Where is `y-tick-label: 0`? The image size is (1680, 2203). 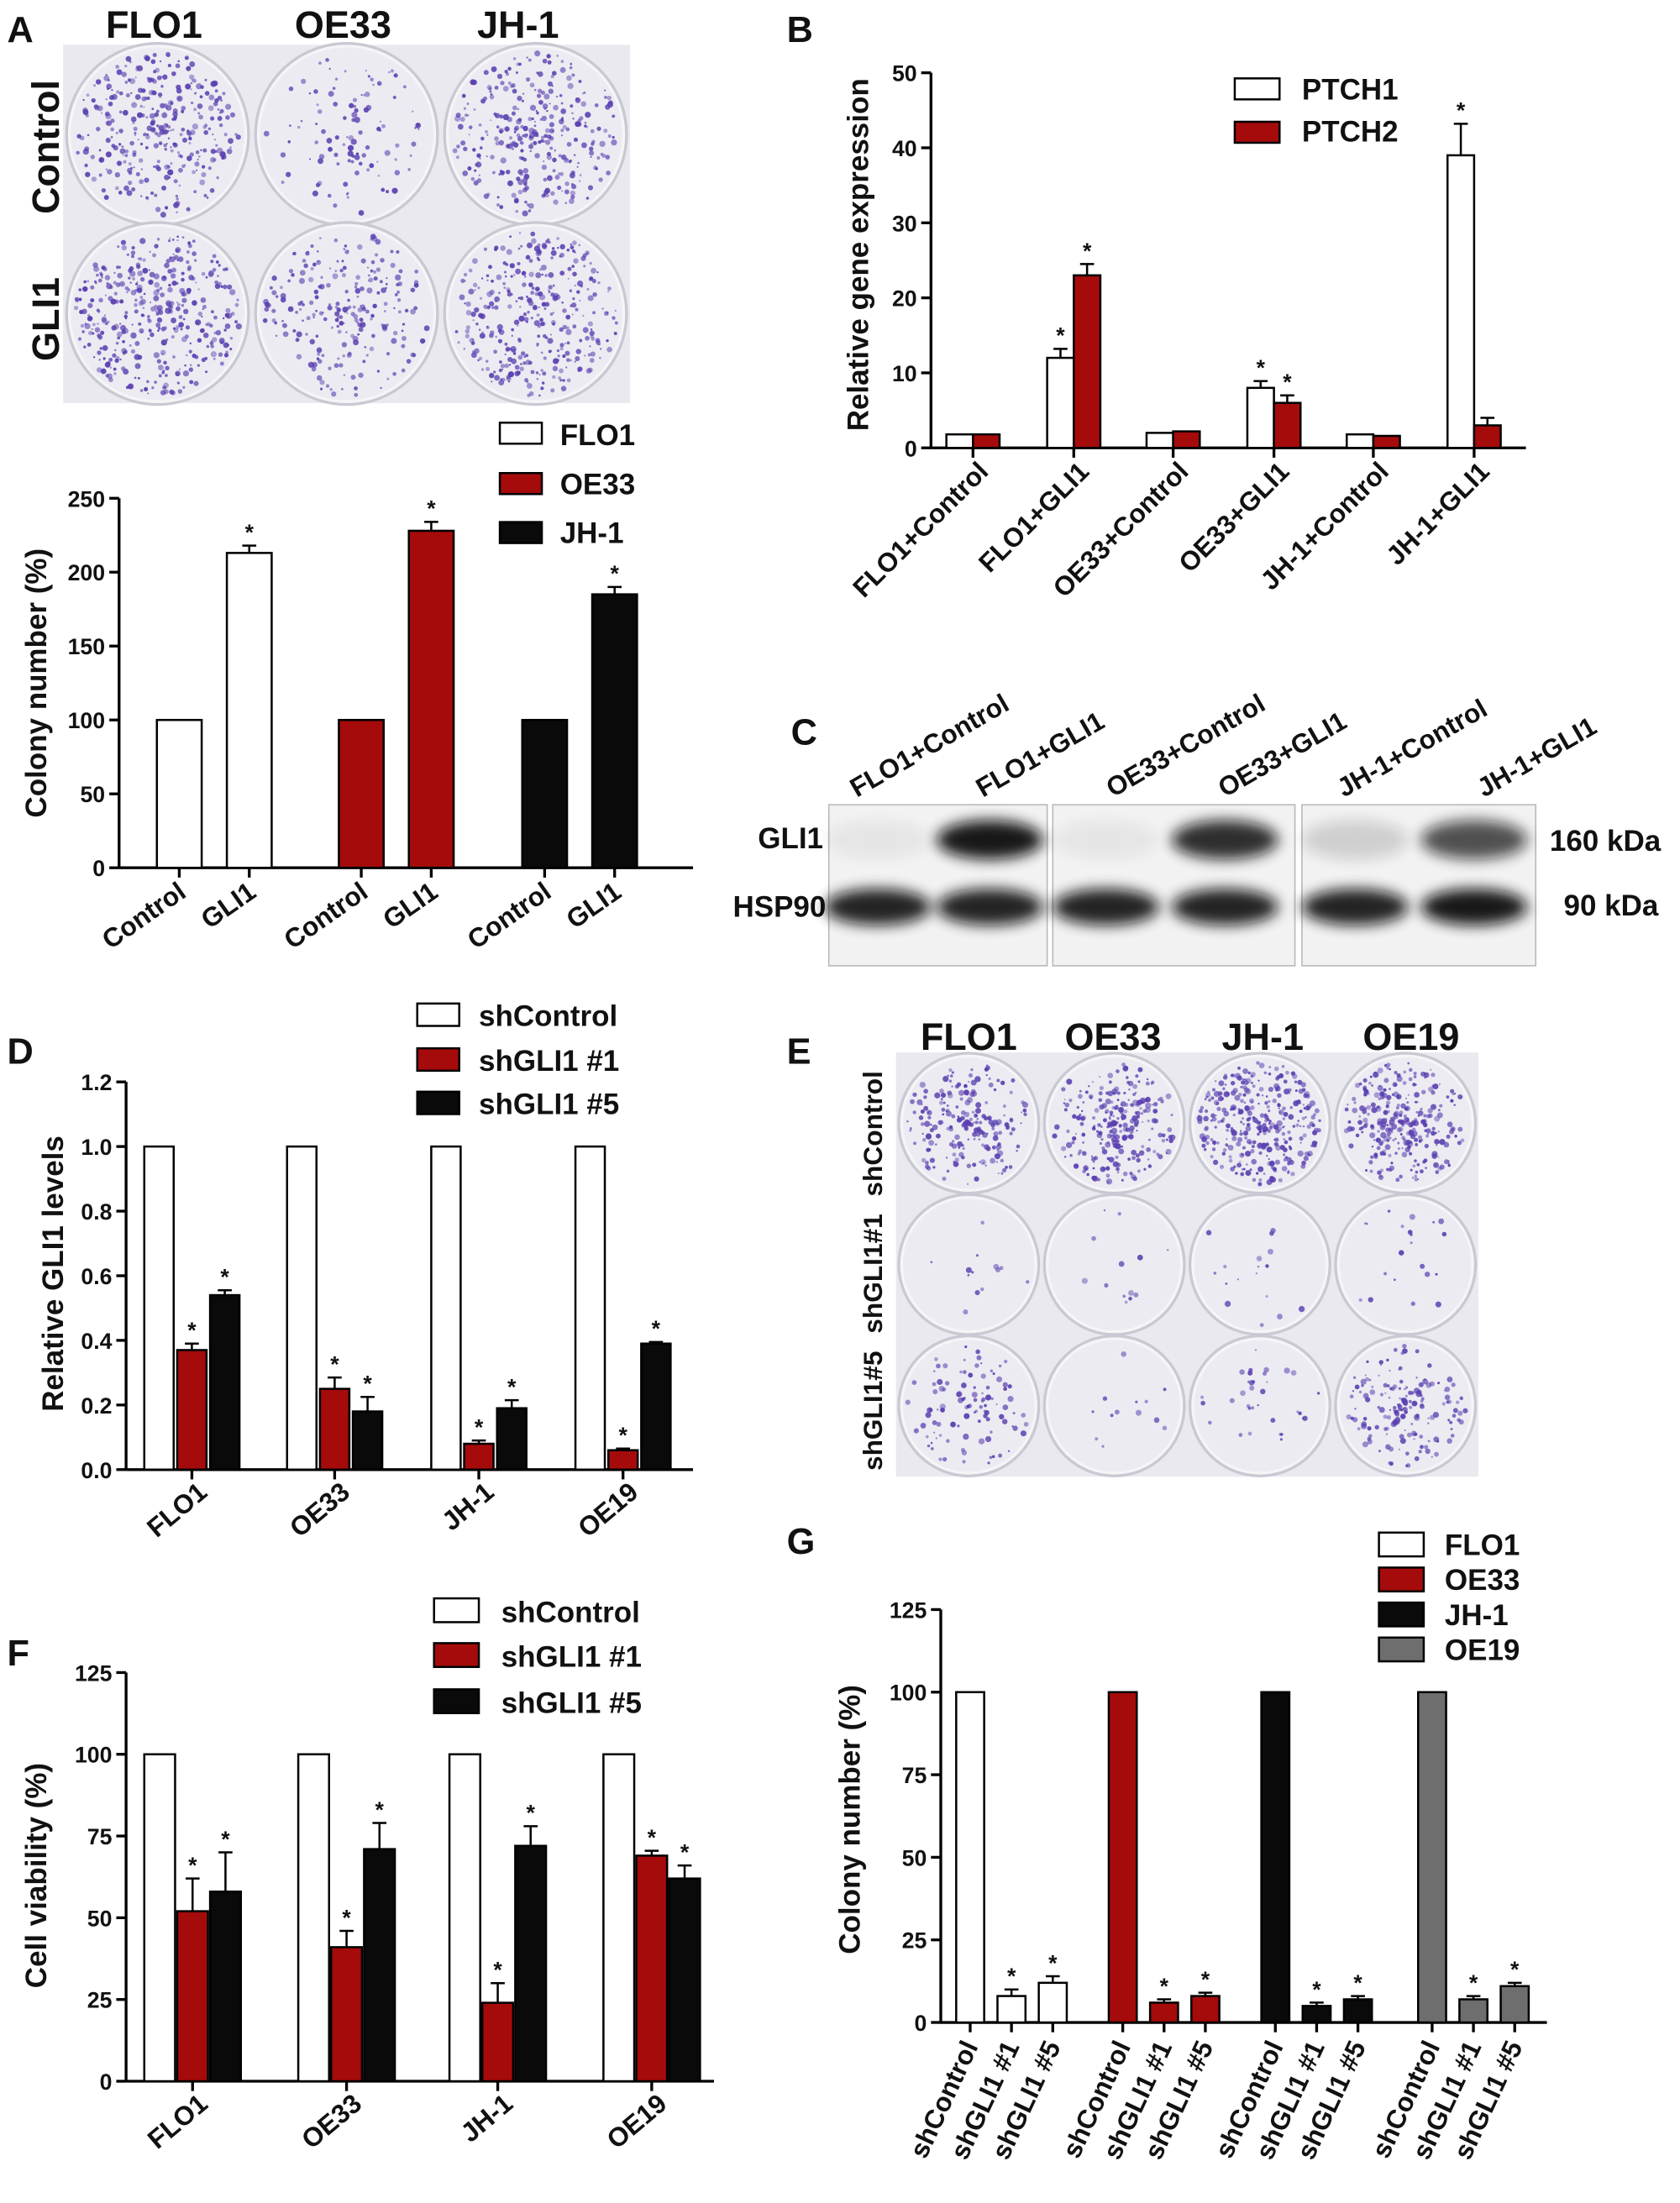
y-tick-label: 0 is located at coordinates (106, 2082).